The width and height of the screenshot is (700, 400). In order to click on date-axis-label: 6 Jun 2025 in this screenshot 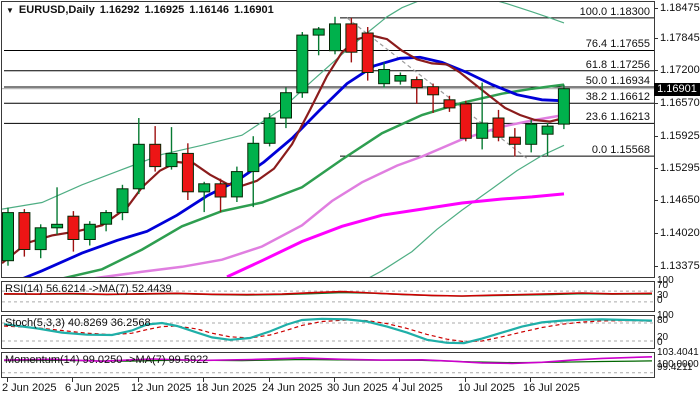, I will do `click(92, 388)`.